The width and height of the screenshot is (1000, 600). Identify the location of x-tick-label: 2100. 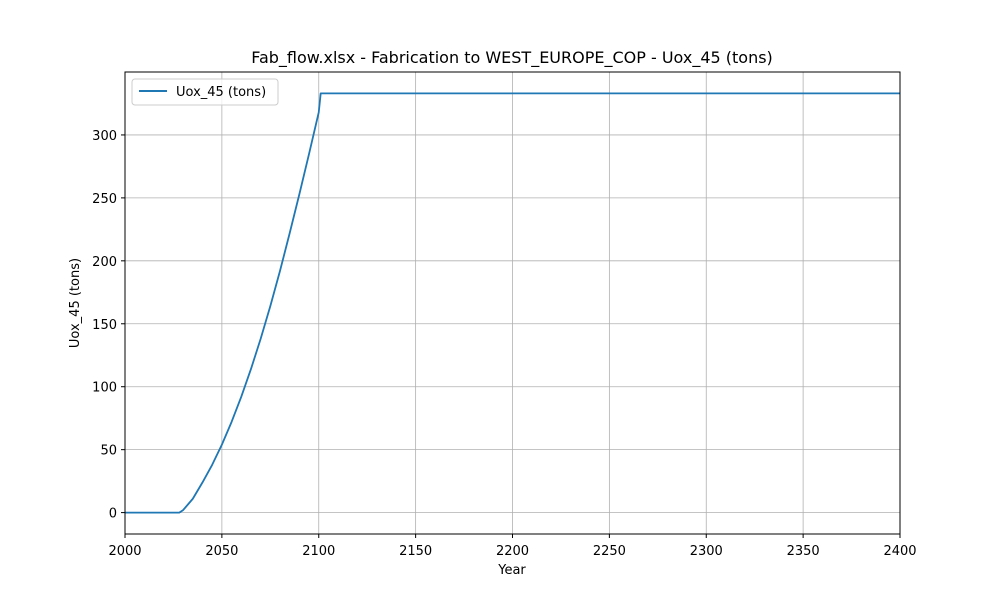
(318, 551).